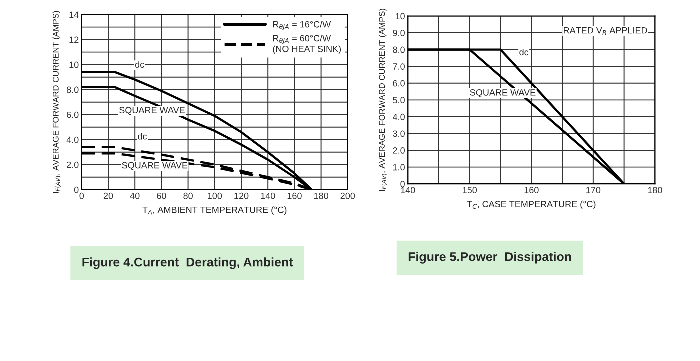  What do you see at coordinates (109, 196) in the screenshot?
I see `x-tick-label: 20` at bounding box center [109, 196].